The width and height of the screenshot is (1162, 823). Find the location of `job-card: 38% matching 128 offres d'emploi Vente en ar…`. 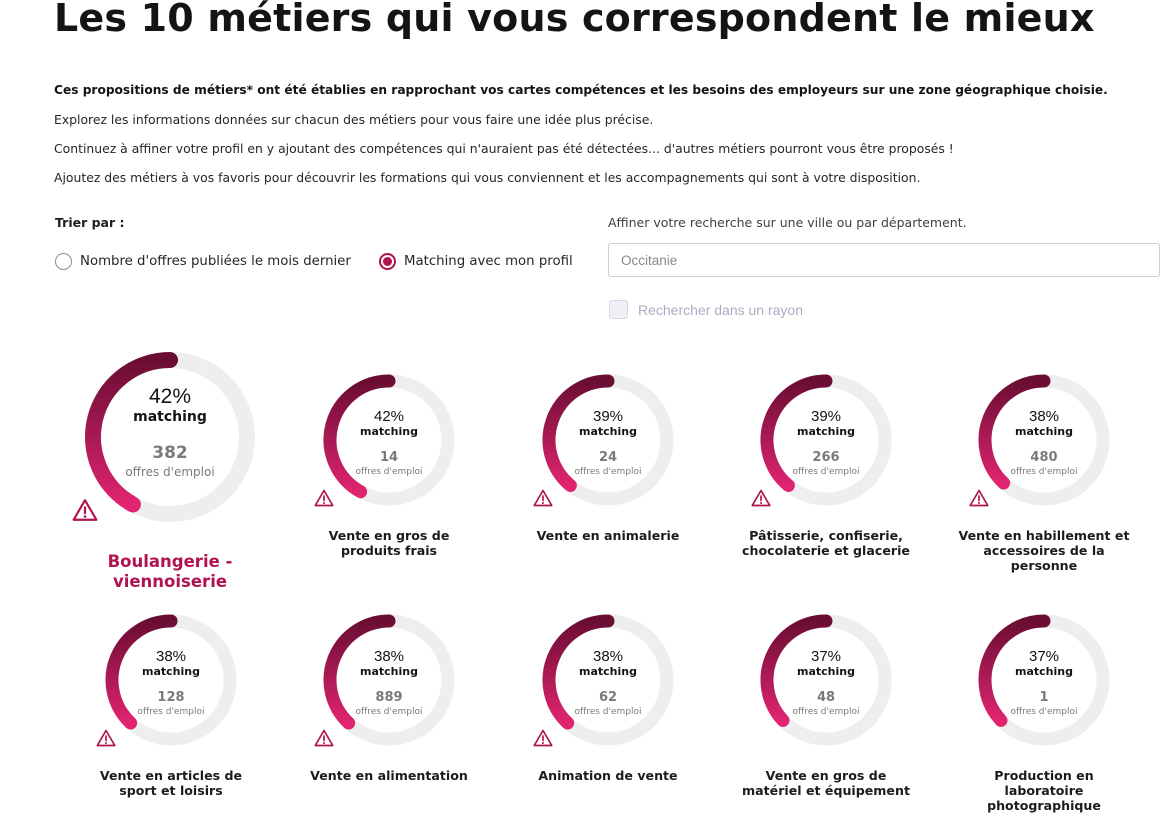

job-card: 38% matching 128 offres d'emploi Vente en ar… is located at coordinates (170, 702).